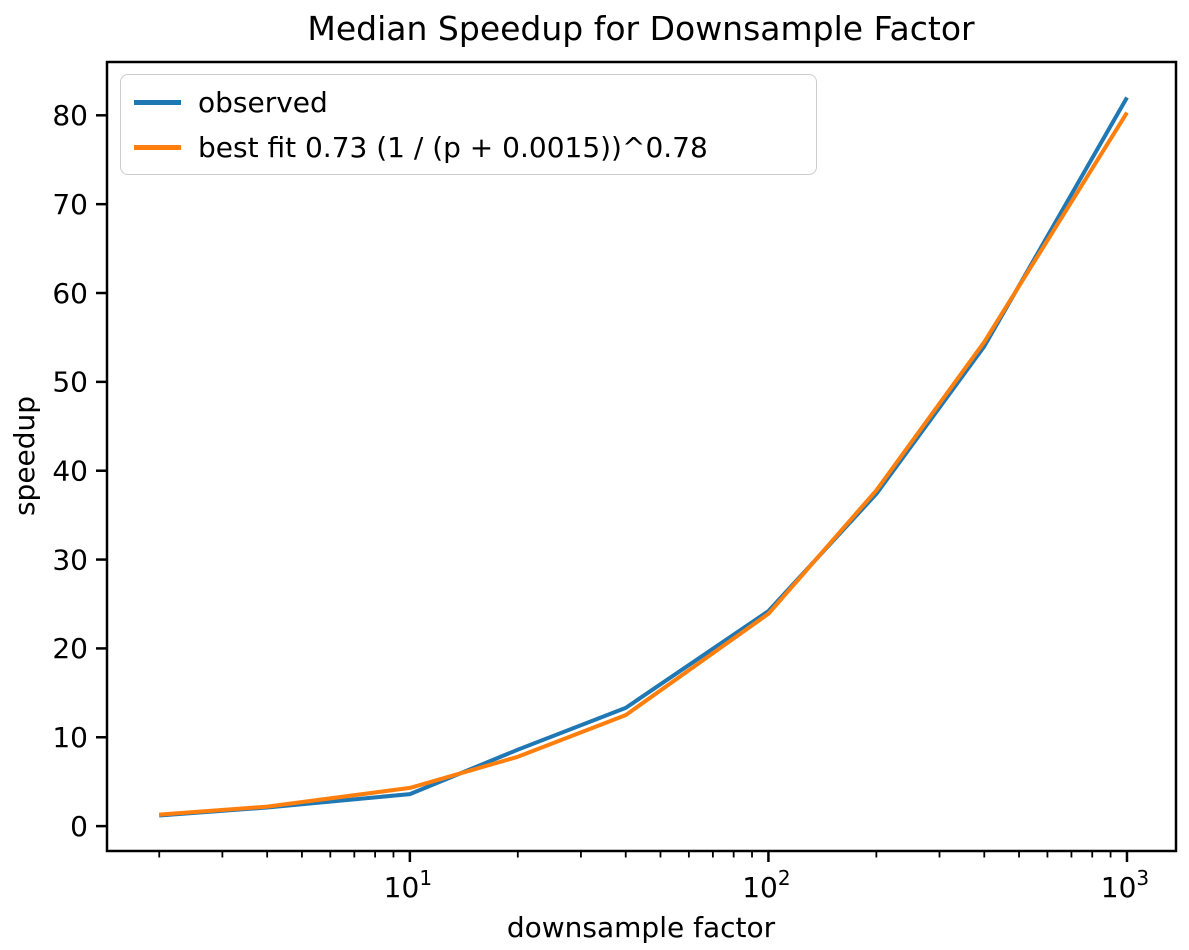  What do you see at coordinates (70, 293) in the screenshot?
I see `y-tick-label: 60` at bounding box center [70, 293].